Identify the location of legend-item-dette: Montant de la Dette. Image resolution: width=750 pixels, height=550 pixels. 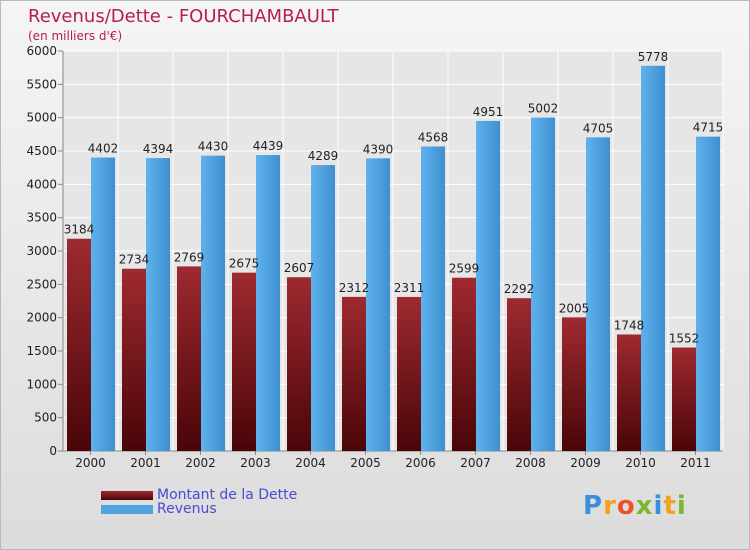
(199, 495).